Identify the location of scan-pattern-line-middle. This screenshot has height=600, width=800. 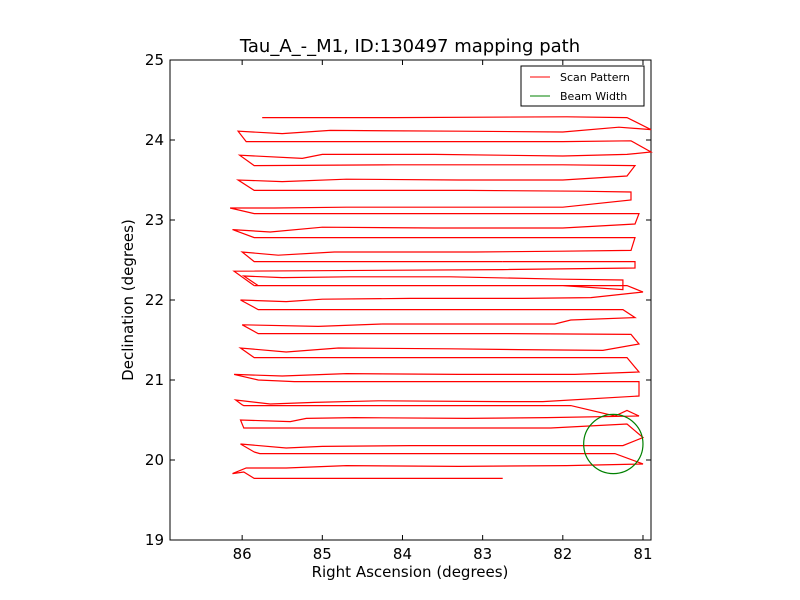
(434, 274).